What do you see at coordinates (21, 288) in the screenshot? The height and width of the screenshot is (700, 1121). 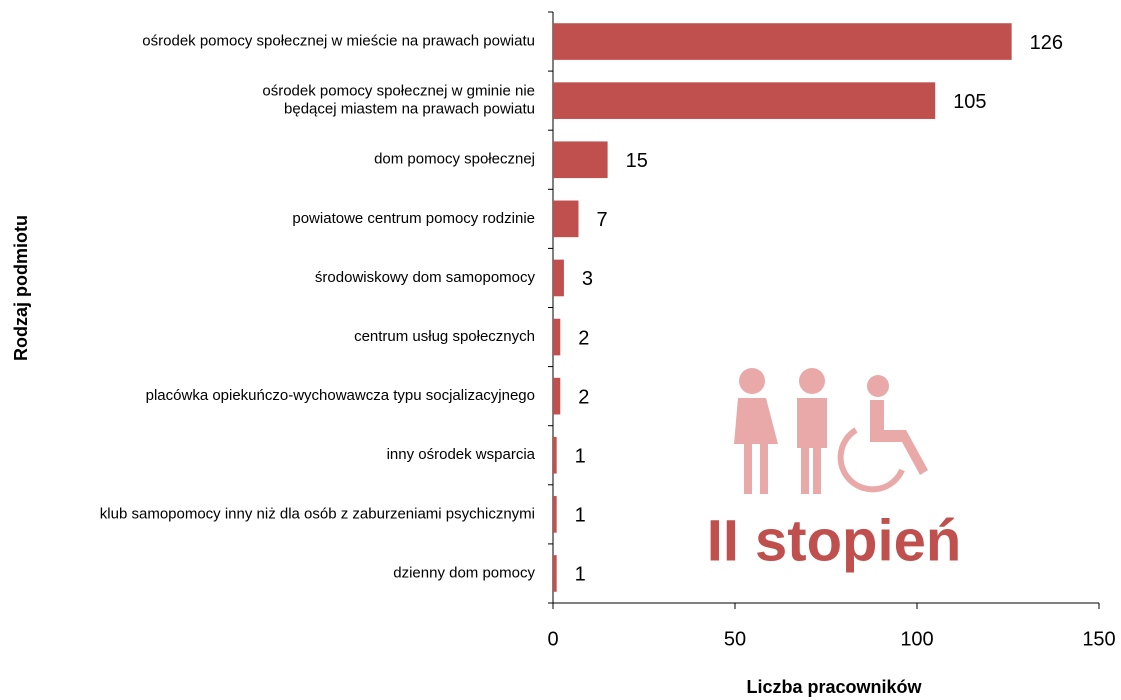 I see `y-axis-title: Rodzaj podmiotu` at bounding box center [21, 288].